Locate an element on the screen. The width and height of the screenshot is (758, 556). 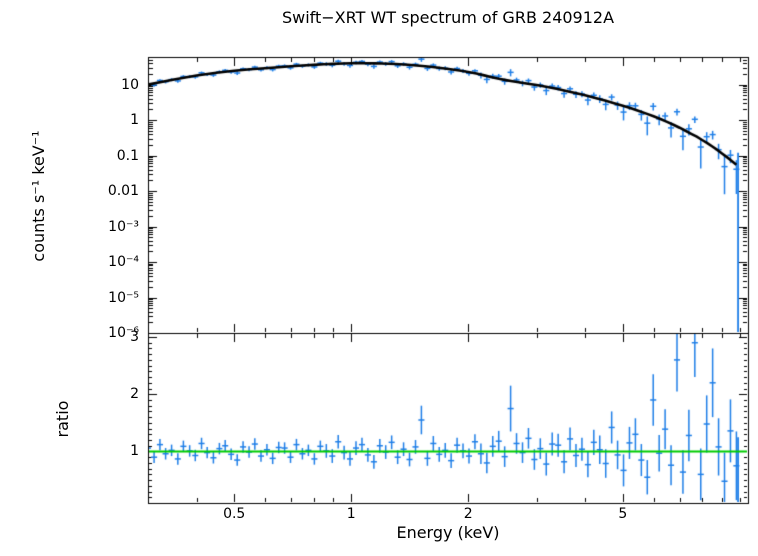
y-tick-label-counts: 10⁻⁵ is located at coordinates (123, 297).